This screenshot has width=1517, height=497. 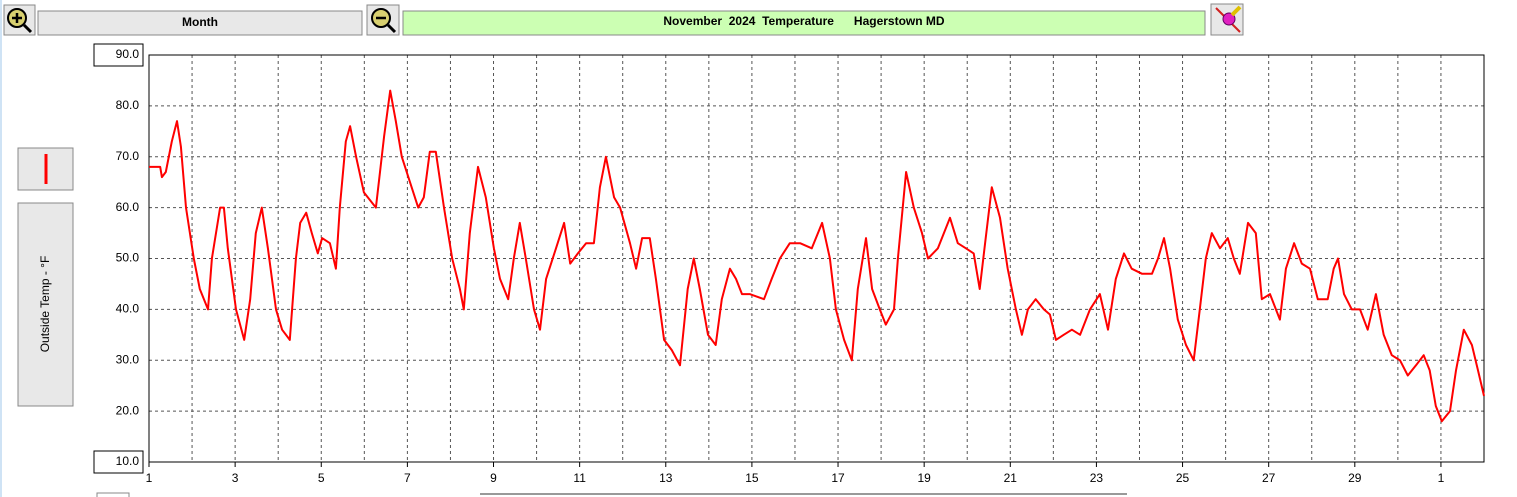 What do you see at coordinates (128, 105) in the screenshot?
I see `y-tick-label: 80.0` at bounding box center [128, 105].